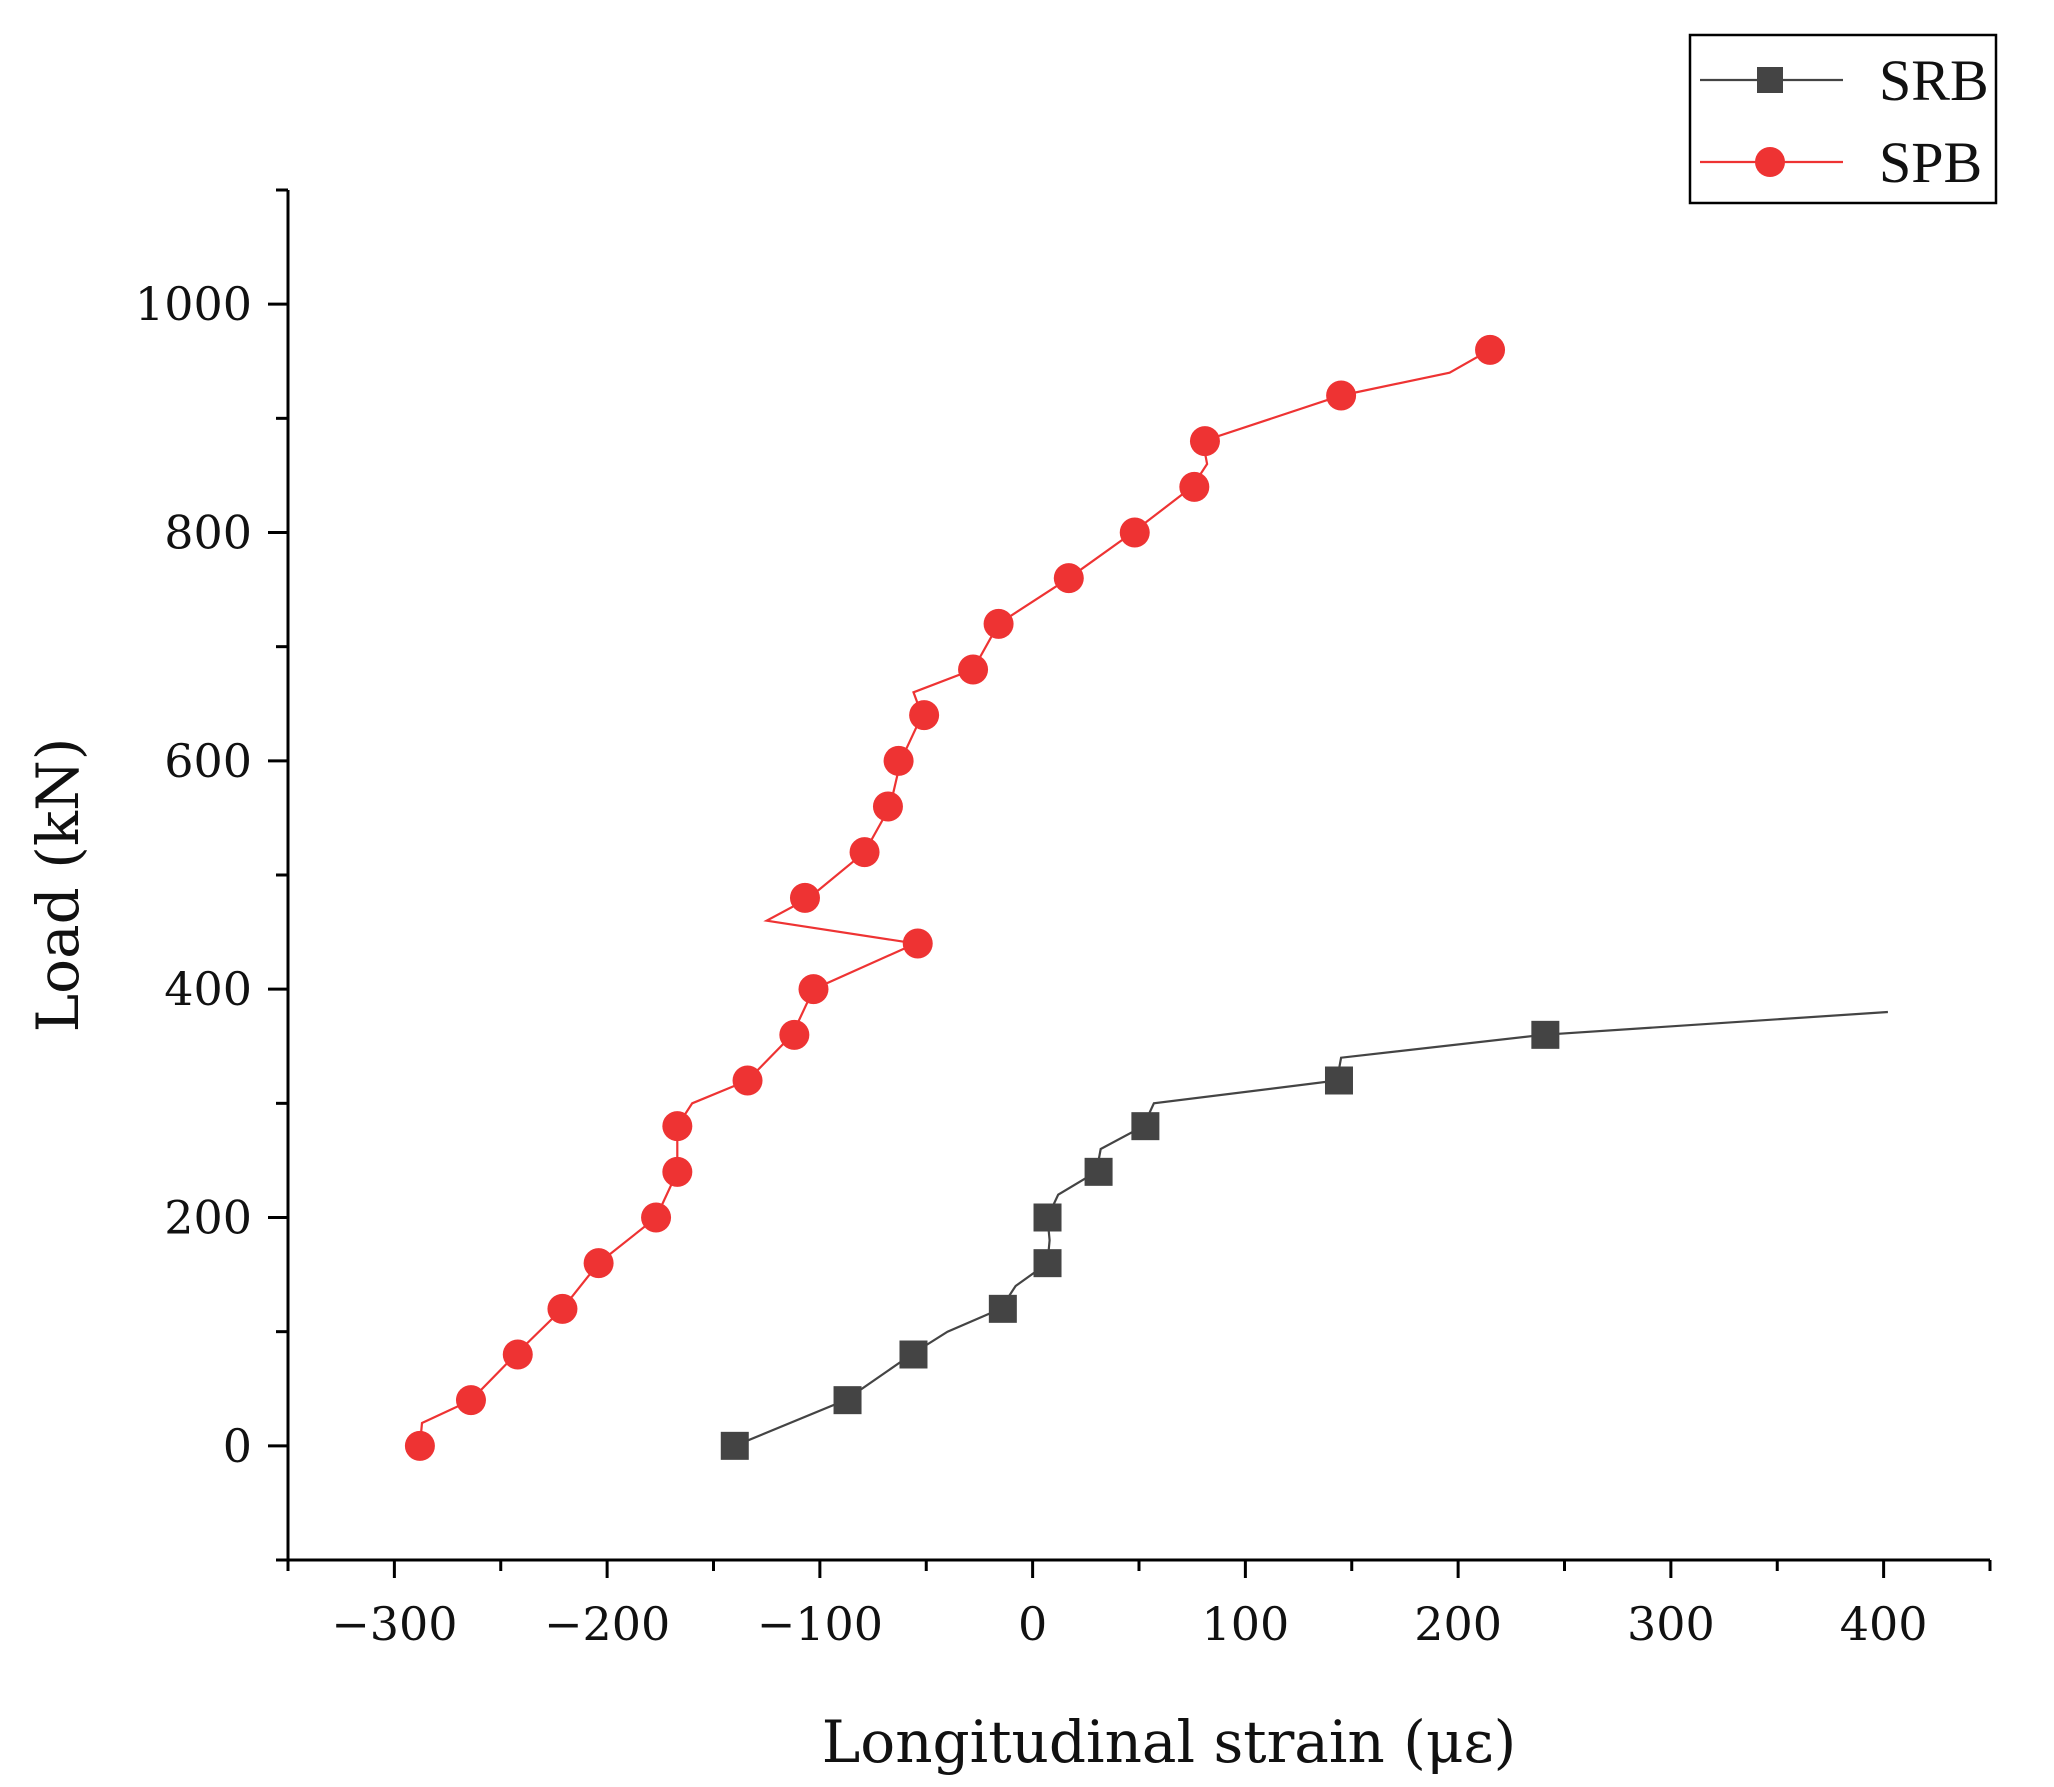 Image resolution: width=2054 pixels, height=1787 pixels. Describe the element at coordinates (1841, 162) in the screenshot. I see `legend-item-spb: SPB` at that location.